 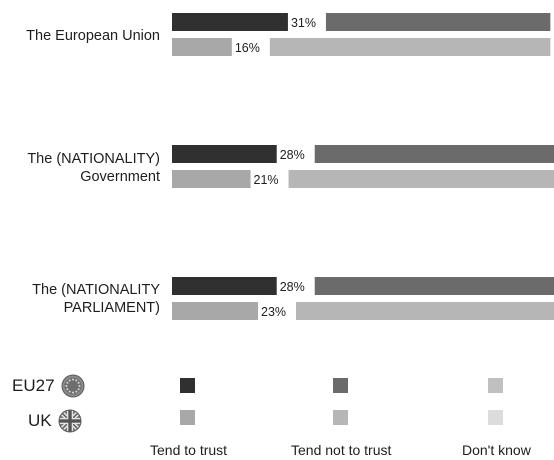 What do you see at coordinates (495, 385) in the screenshot?
I see `legend-swatch-don-t-know-eu27` at bounding box center [495, 385].